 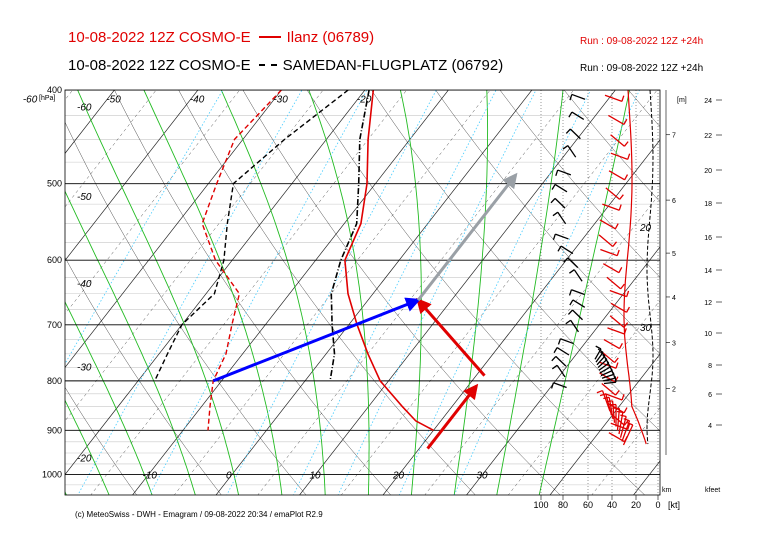 I want to click on kfeet-tick-label: 12, so click(x=708, y=303).